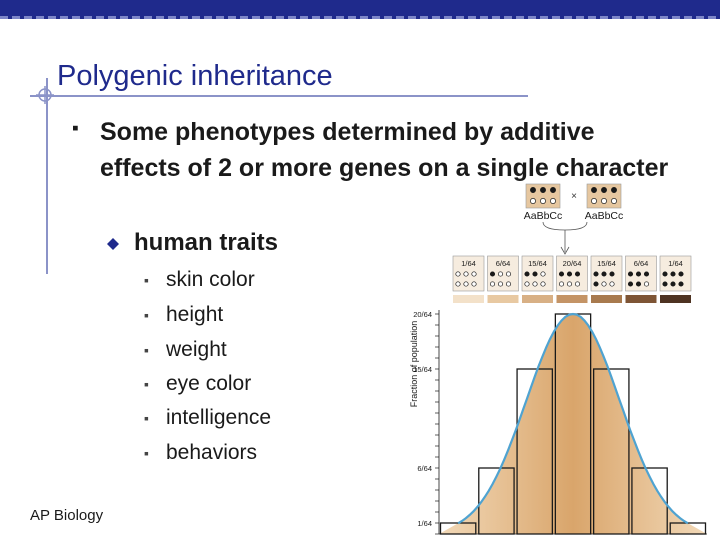 This screenshot has width=720, height=540. Describe the element at coordinates (209, 383) in the screenshot. I see `trait-label: eye color` at that location.